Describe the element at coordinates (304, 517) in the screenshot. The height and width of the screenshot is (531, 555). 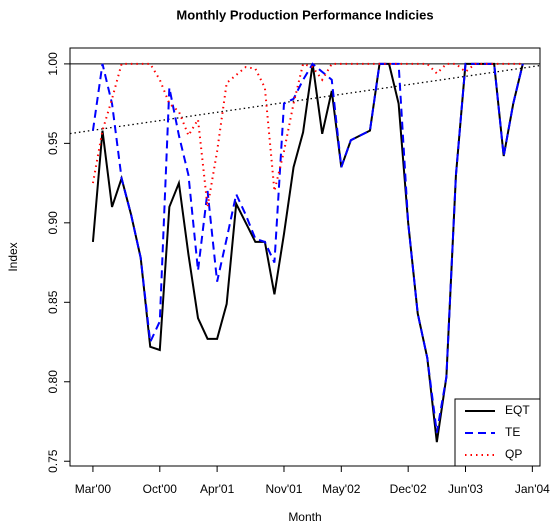
I see `x-axis-label: Month` at that location.